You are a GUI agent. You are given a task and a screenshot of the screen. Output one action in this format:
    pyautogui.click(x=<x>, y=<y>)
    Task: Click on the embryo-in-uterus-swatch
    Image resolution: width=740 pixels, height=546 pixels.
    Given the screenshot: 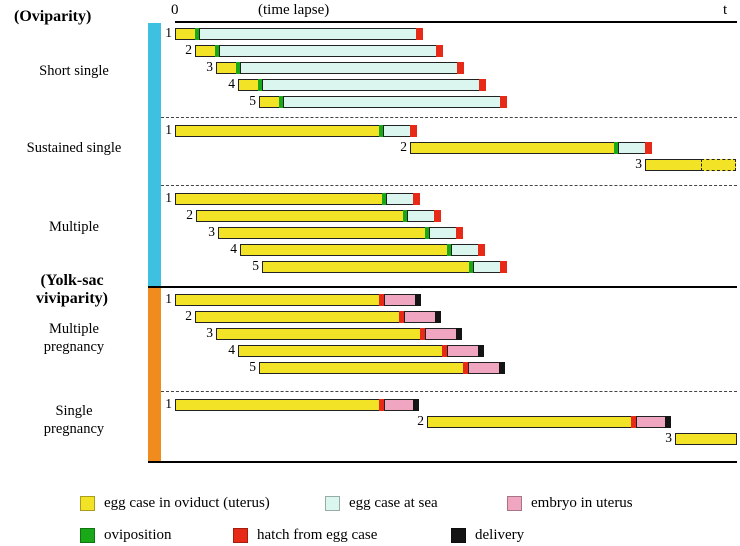 What is the action you would take?
    pyautogui.click(x=514, y=503)
    